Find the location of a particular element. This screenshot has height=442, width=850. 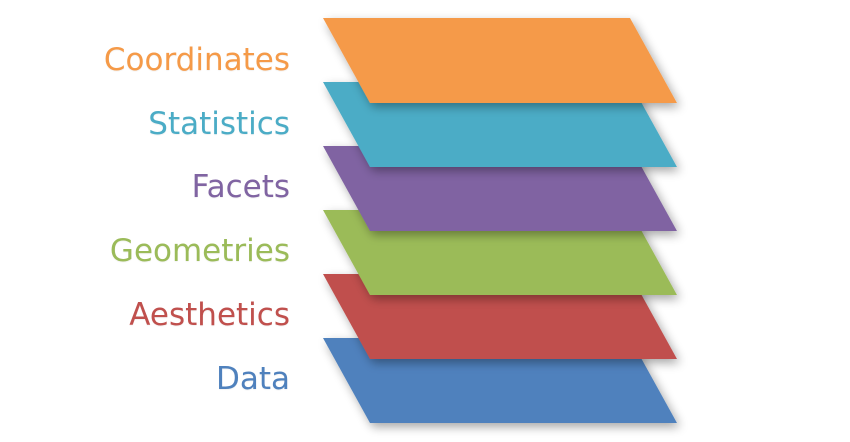

layer-sheet-coordinates is located at coordinates (500, 60).